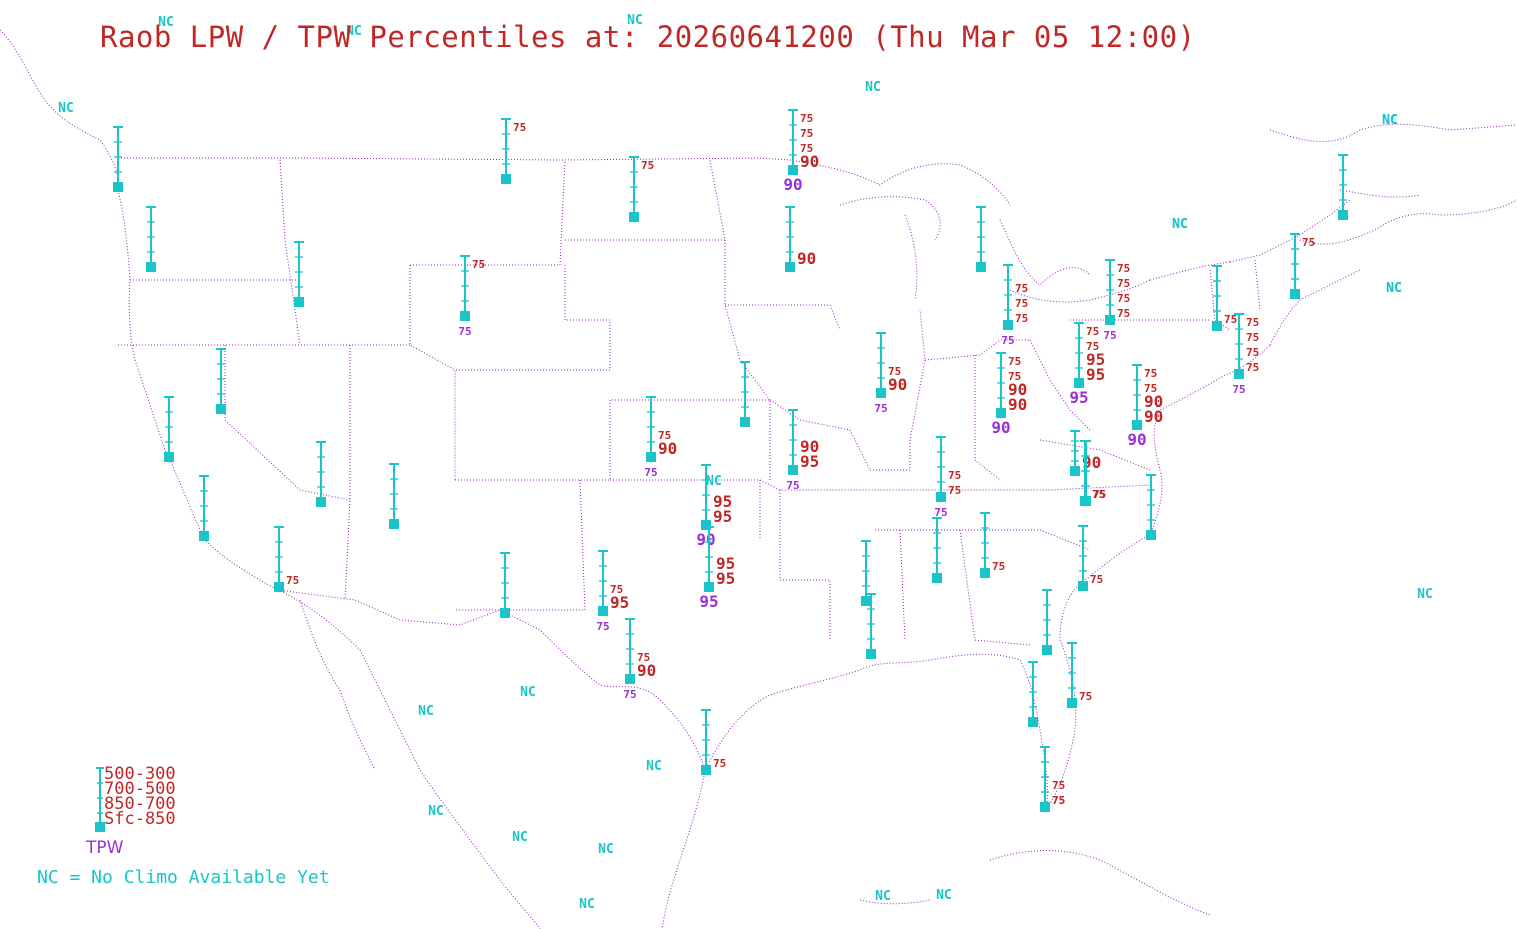 The image size is (1517, 929). What do you see at coordinates (1151, 507) in the screenshot?
I see `station-s38` at bounding box center [1151, 507].